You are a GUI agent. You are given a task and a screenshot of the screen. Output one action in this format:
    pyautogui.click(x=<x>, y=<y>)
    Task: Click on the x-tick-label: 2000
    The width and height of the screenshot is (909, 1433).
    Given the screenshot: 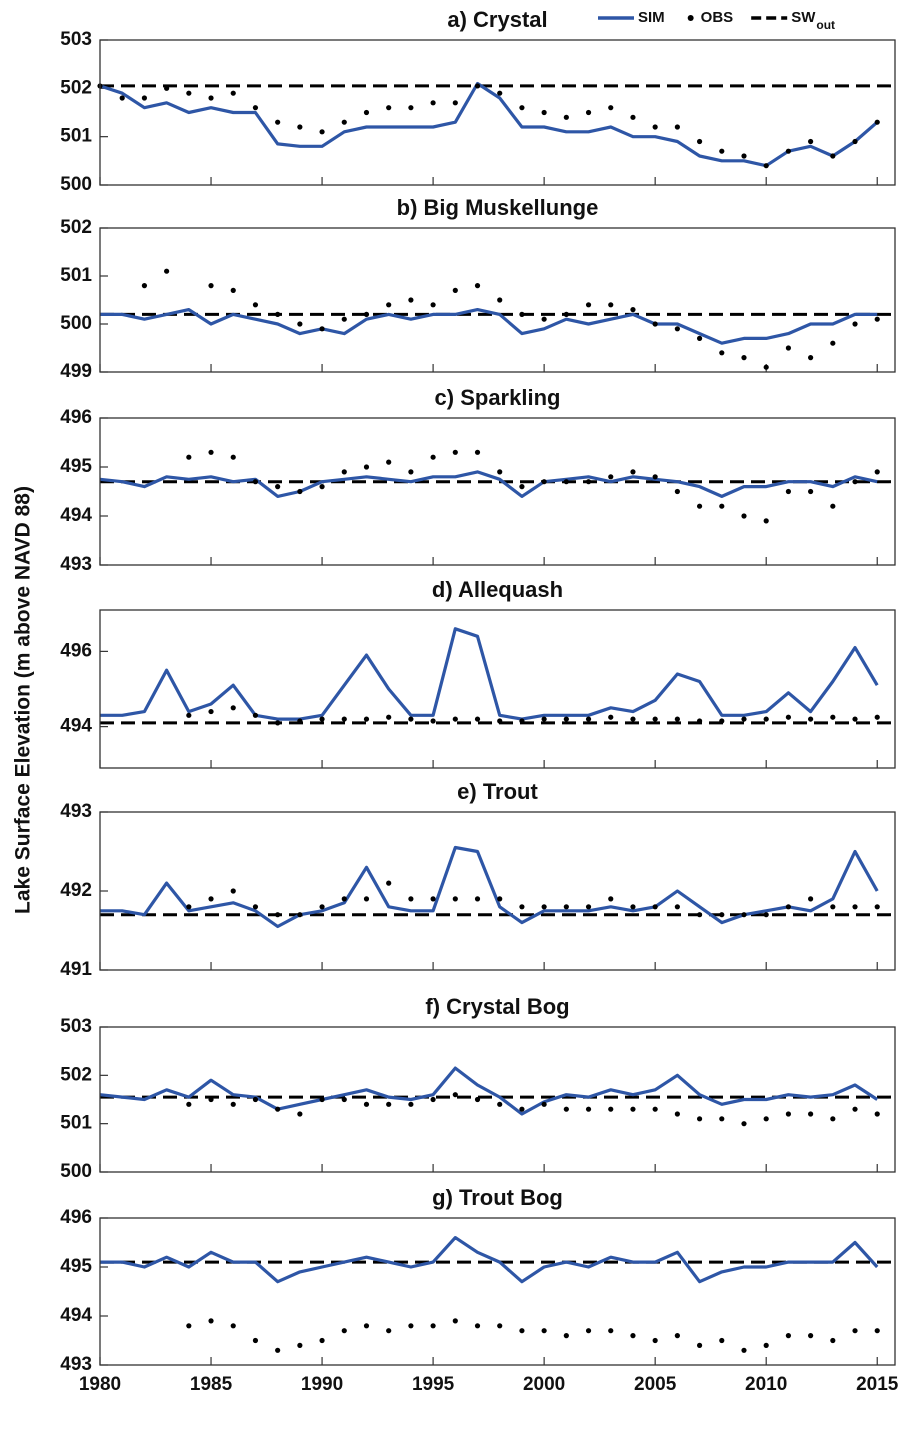 What is the action you would take?
    pyautogui.click(x=544, y=1384)
    